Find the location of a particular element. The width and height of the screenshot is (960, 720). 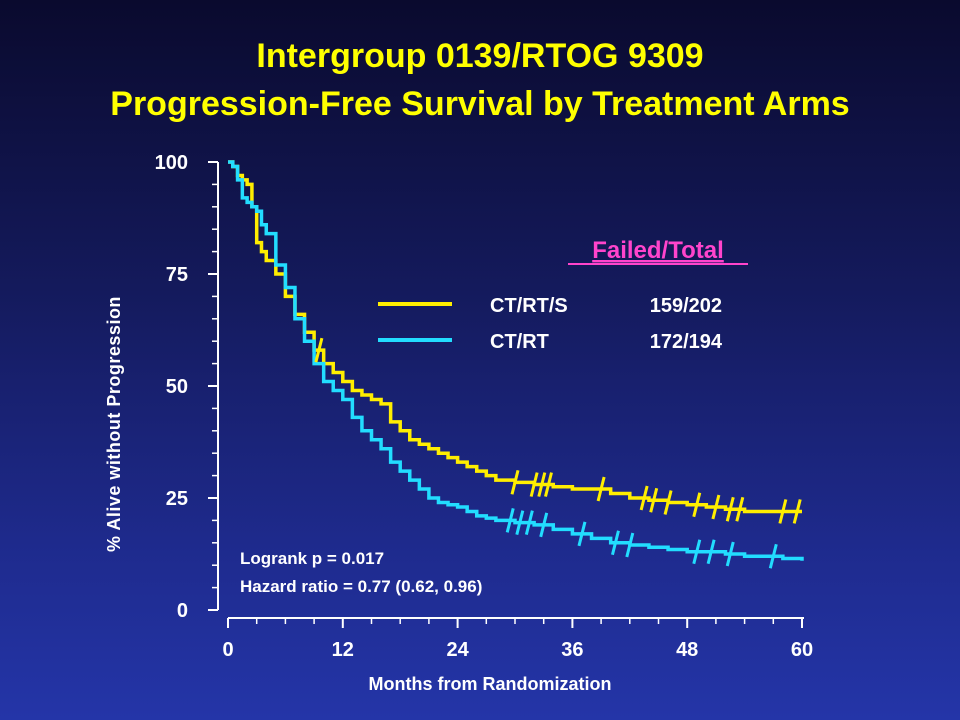

x-tick-label: 36 is located at coordinates (572, 650).